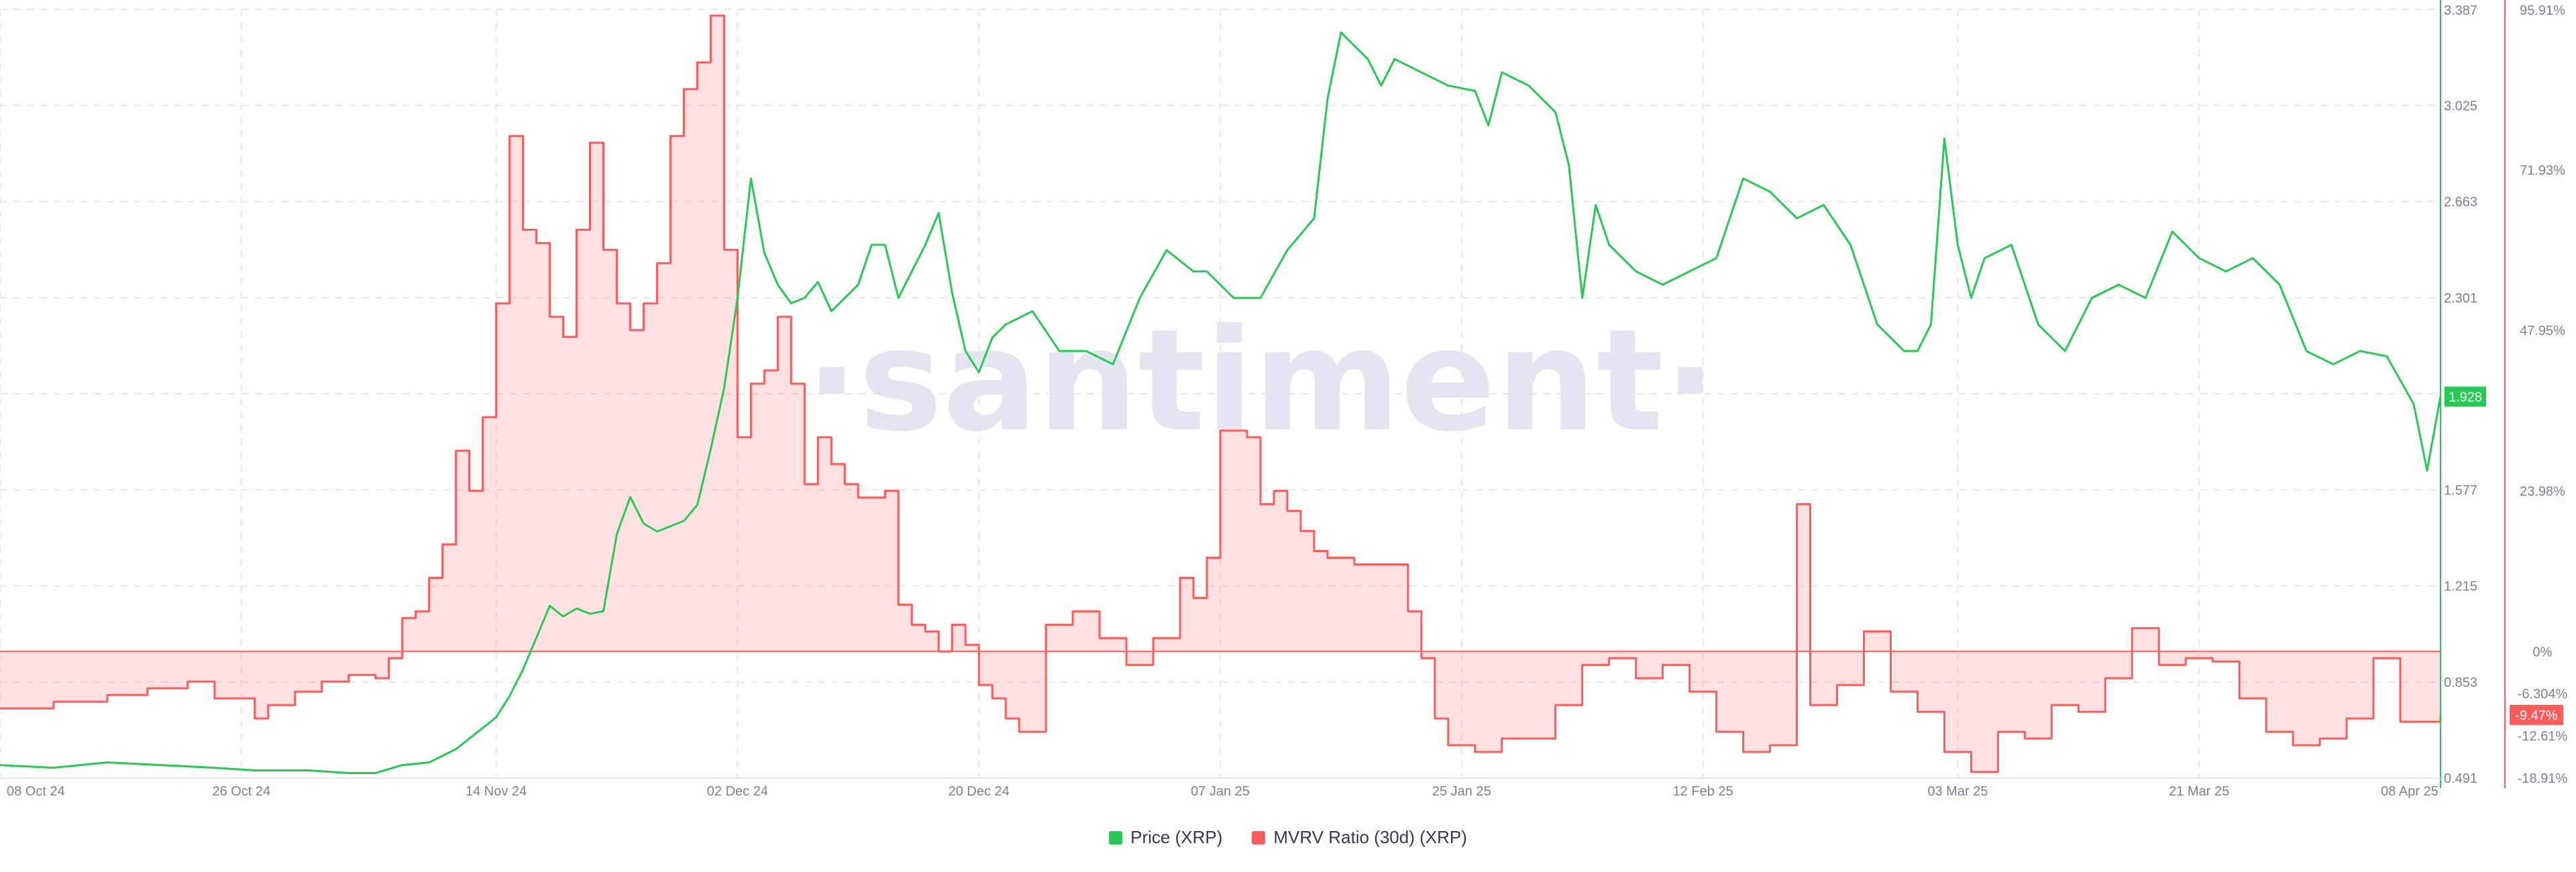 This screenshot has width=2576, height=872. I want to click on x-tick-label: 07 Jan 25, so click(1220, 791).